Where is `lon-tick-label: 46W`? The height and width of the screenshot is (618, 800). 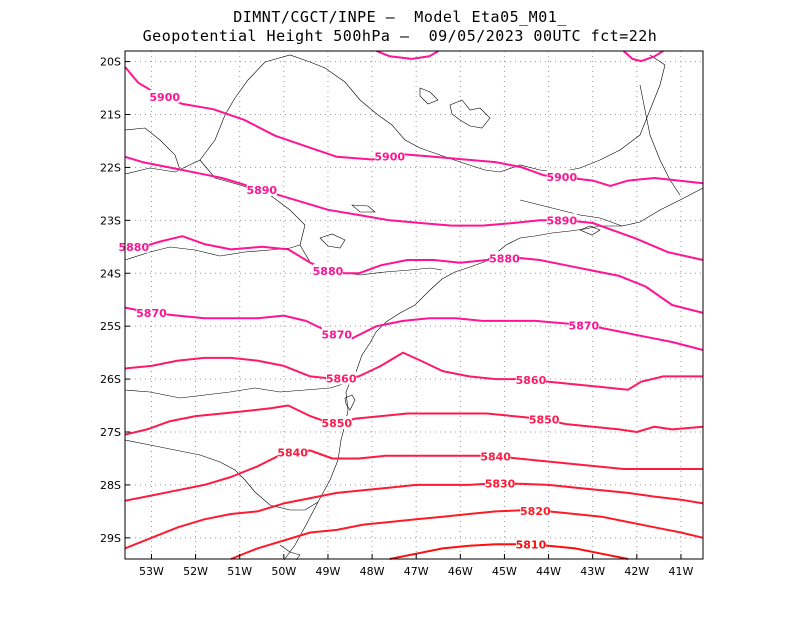 lon-tick-label: 46W is located at coordinates (460, 571).